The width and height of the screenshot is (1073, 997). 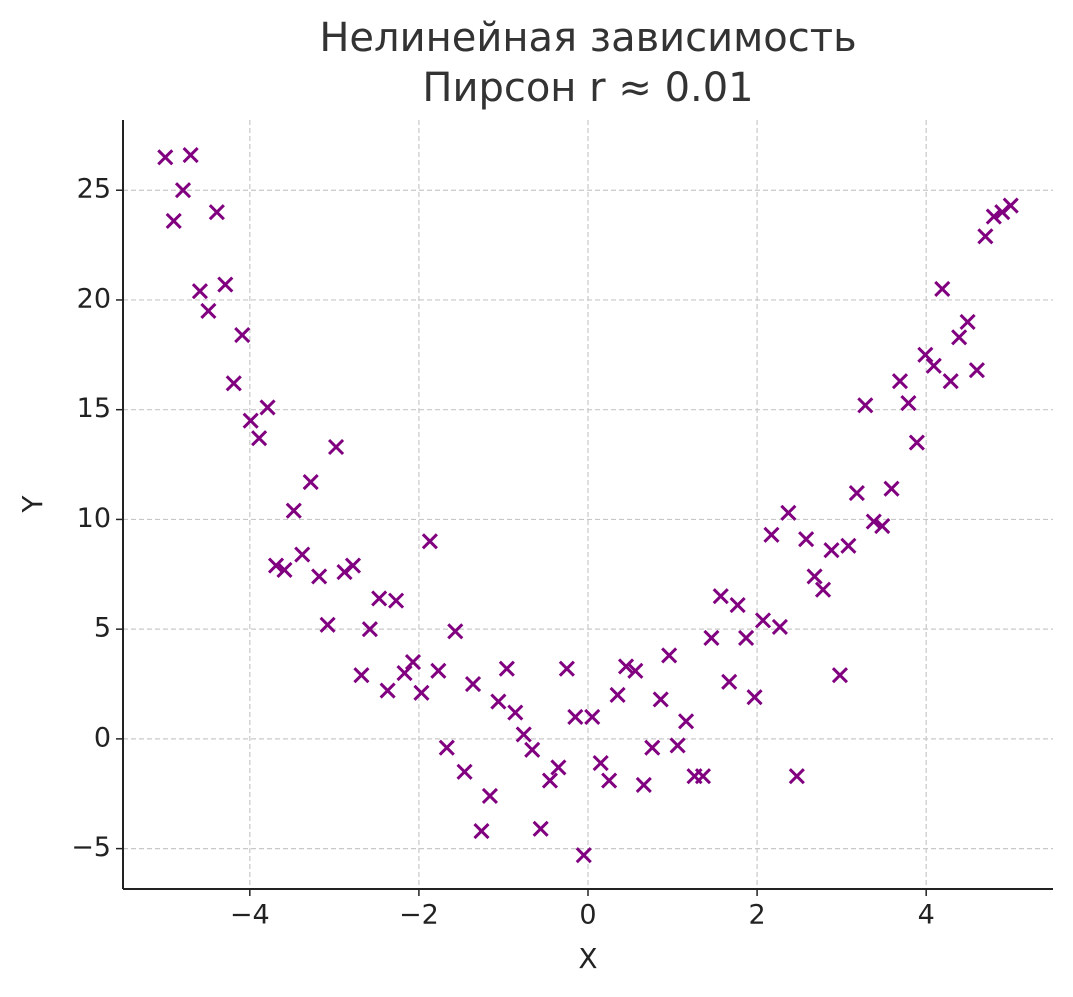 I want to click on y-tick-label: −5, so click(x=91, y=847).